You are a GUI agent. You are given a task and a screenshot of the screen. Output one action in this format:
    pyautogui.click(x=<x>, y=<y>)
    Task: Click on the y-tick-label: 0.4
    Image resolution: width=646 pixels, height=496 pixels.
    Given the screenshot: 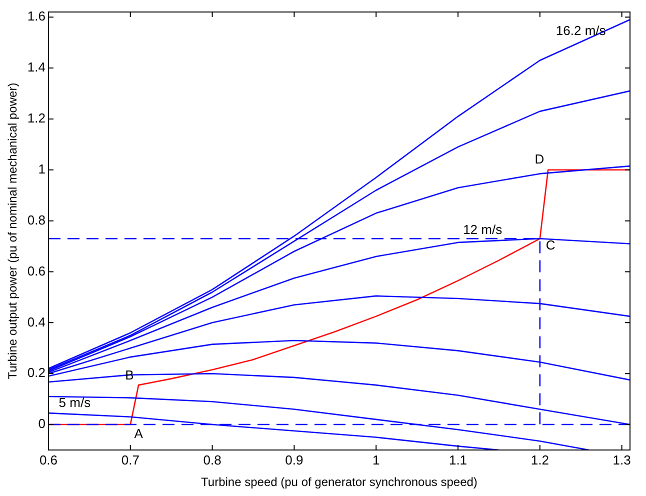 What is the action you would take?
    pyautogui.click(x=36, y=322)
    